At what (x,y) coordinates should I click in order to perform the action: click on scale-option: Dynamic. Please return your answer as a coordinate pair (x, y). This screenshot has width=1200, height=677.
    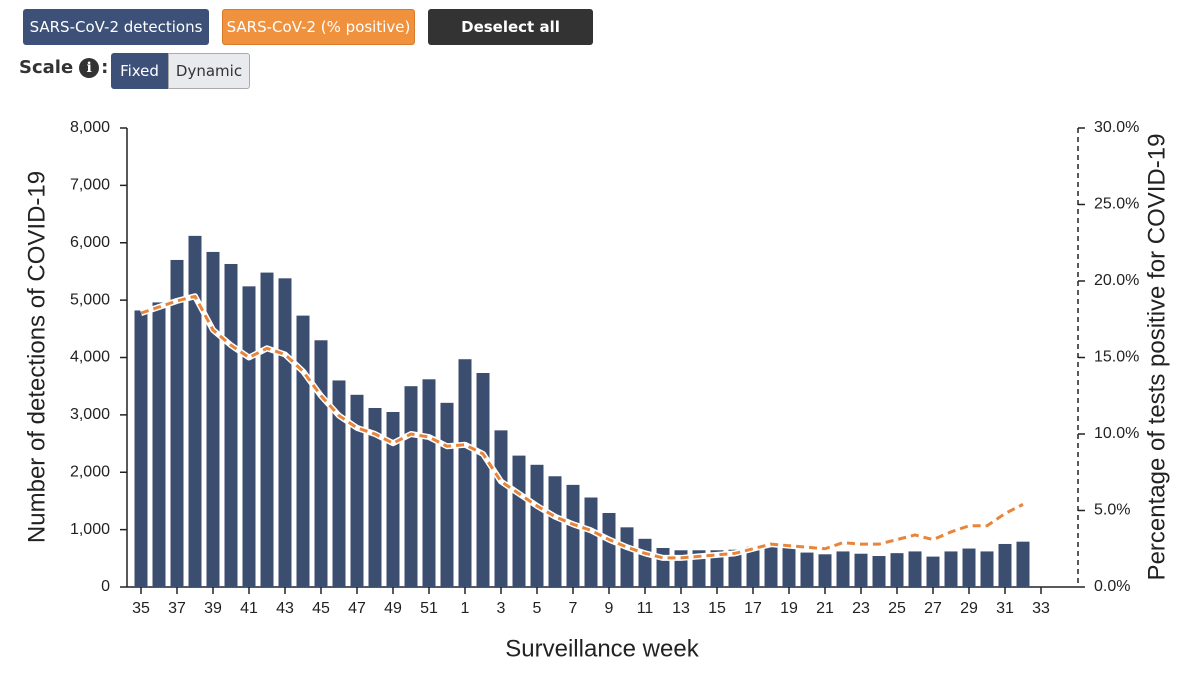
    Looking at the image, I should click on (209, 71).